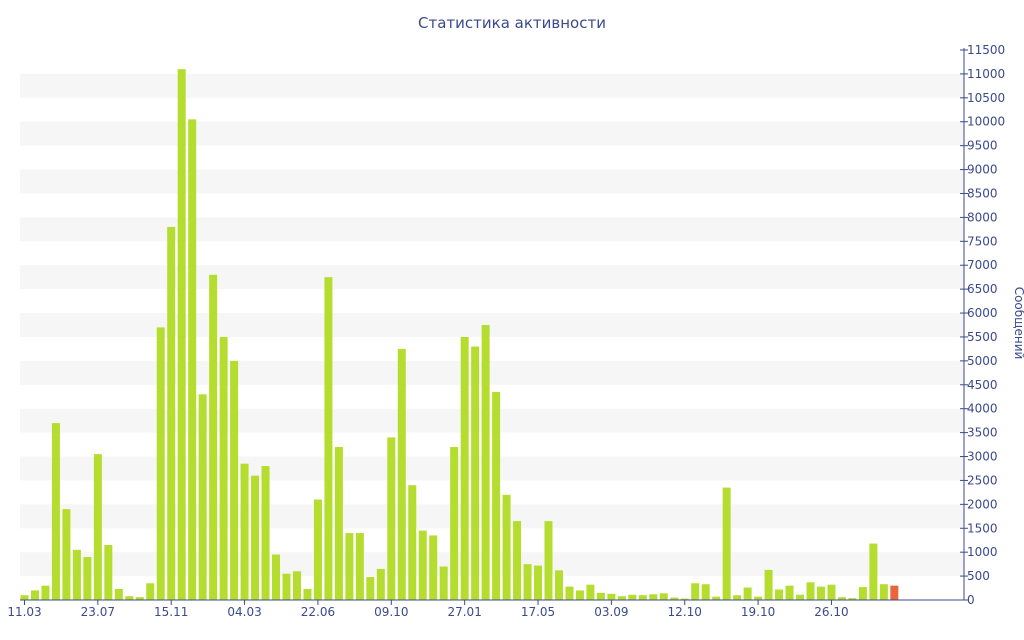  Describe the element at coordinates (982, 313) in the screenshot. I see `y-tick-label: 6000` at that location.